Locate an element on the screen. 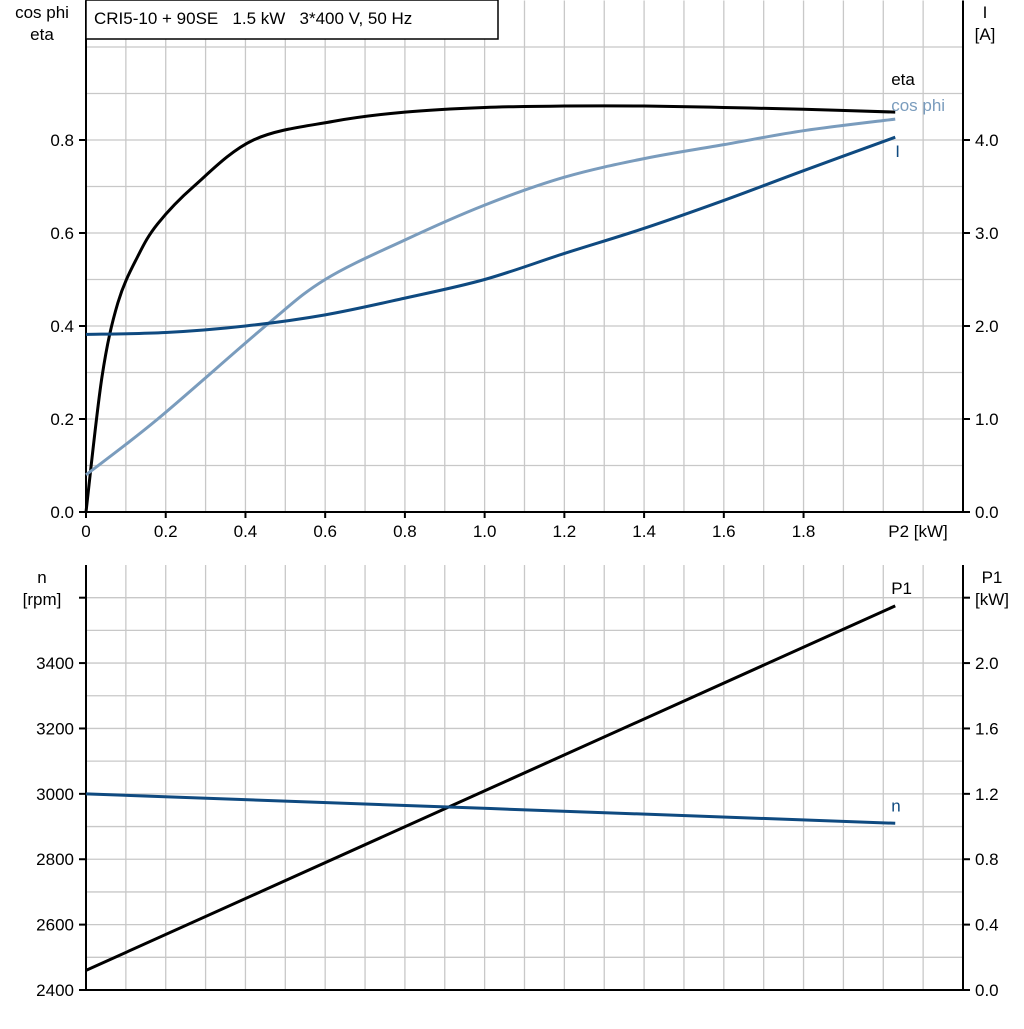 Image resolution: width=1024 pixels, height=1029 pixels. right-tick-label: 1.2 is located at coordinates (987, 794).